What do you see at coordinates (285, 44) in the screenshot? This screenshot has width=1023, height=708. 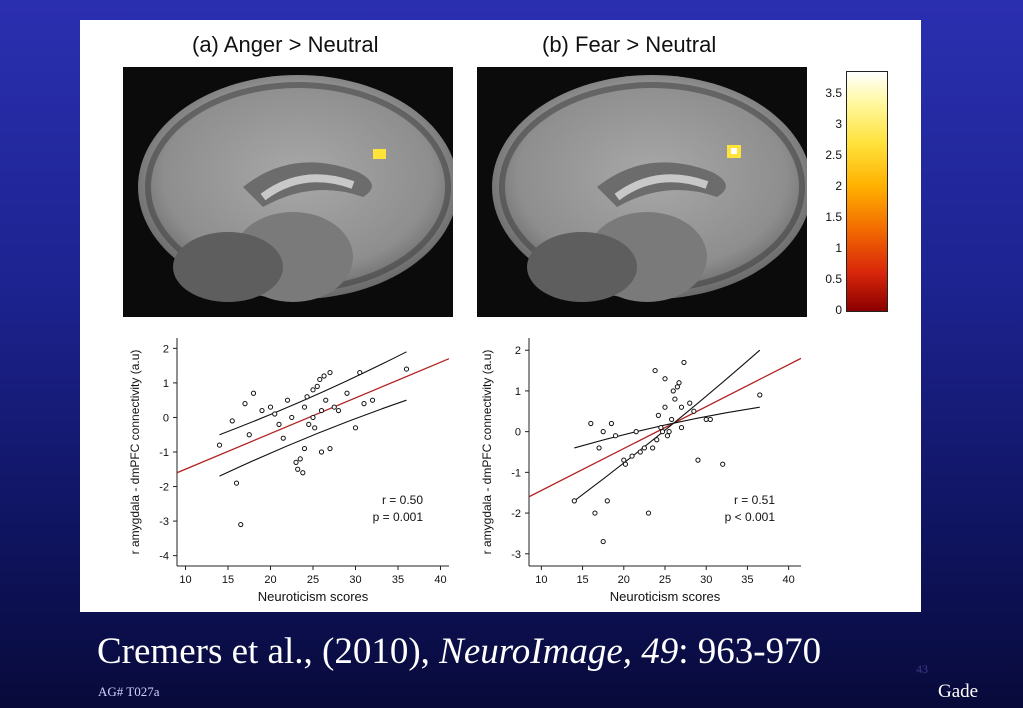 I see `panel-a-title: (a) Anger > Neutral` at bounding box center [285, 44].